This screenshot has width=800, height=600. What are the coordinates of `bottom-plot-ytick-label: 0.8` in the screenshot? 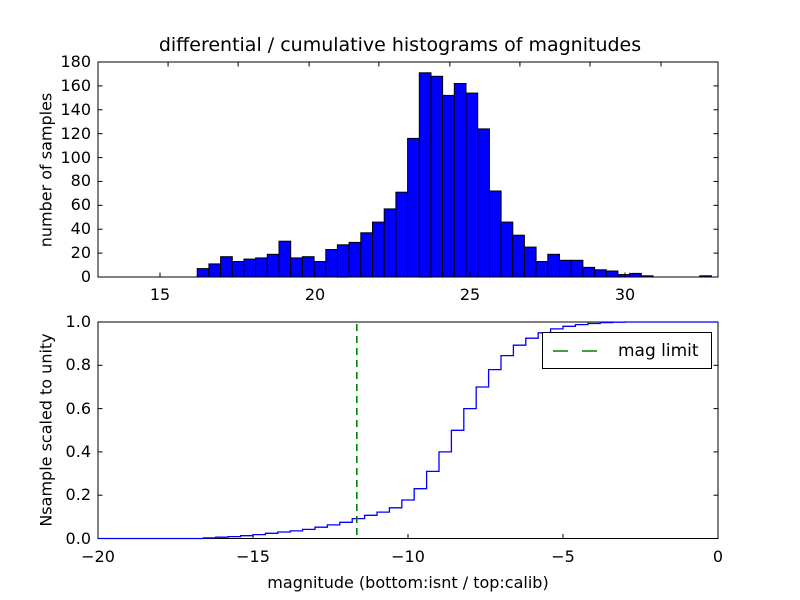 It's located at (78, 365).